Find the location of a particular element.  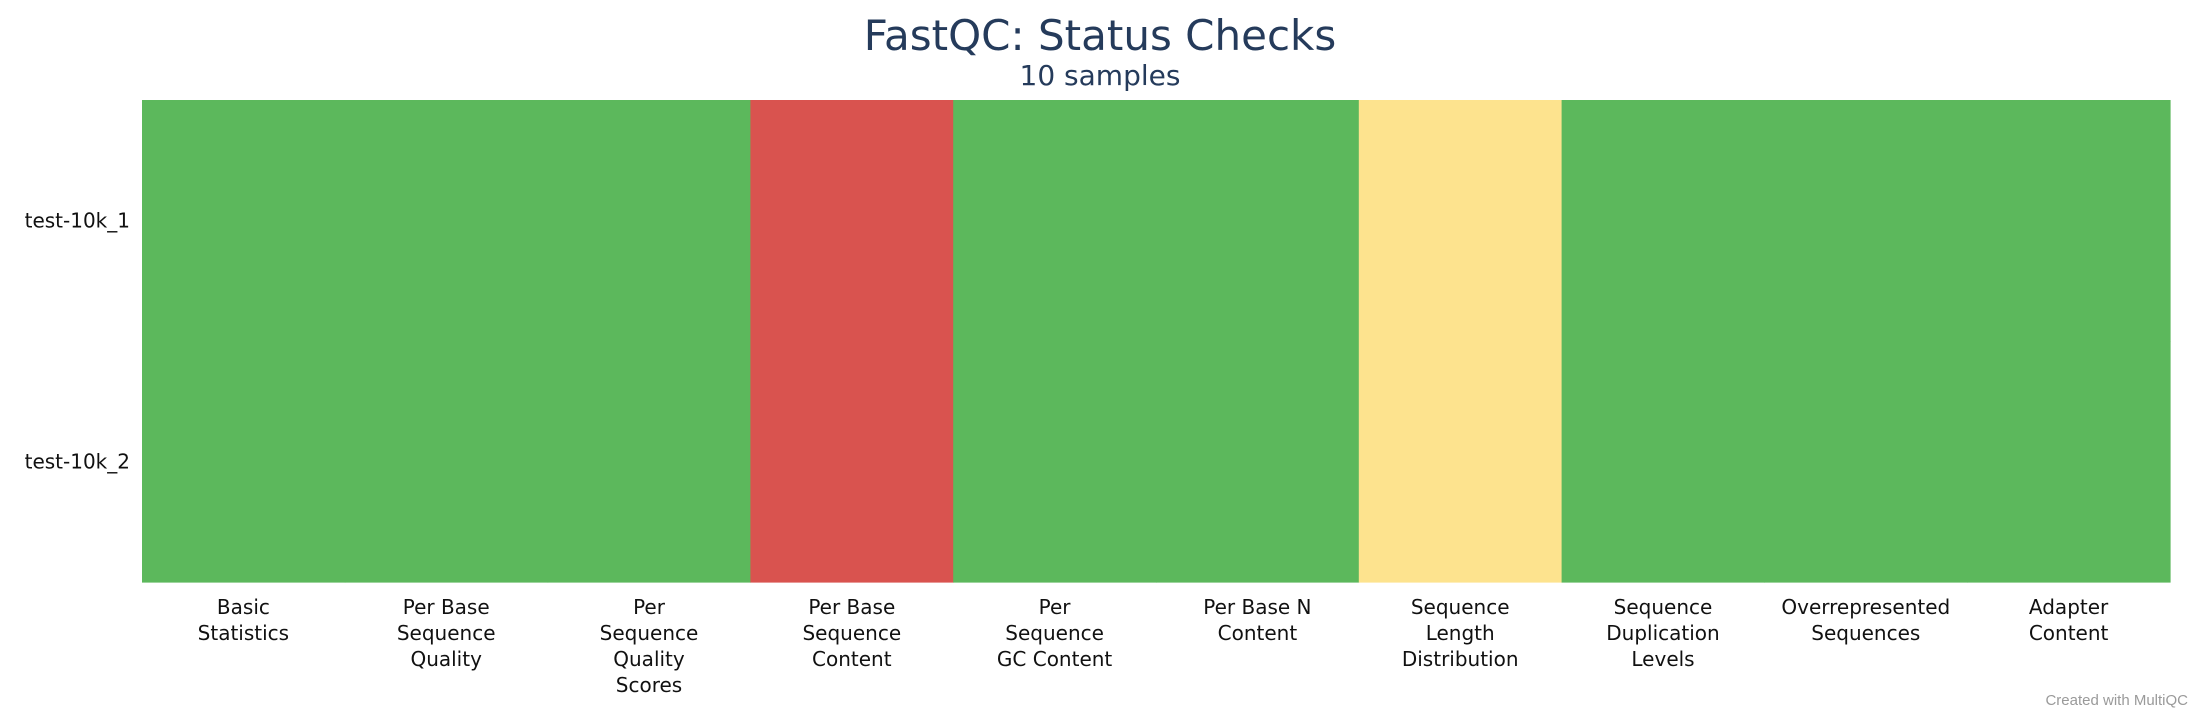

check-label: Sequence Duplication Levels is located at coordinates (1662, 633).